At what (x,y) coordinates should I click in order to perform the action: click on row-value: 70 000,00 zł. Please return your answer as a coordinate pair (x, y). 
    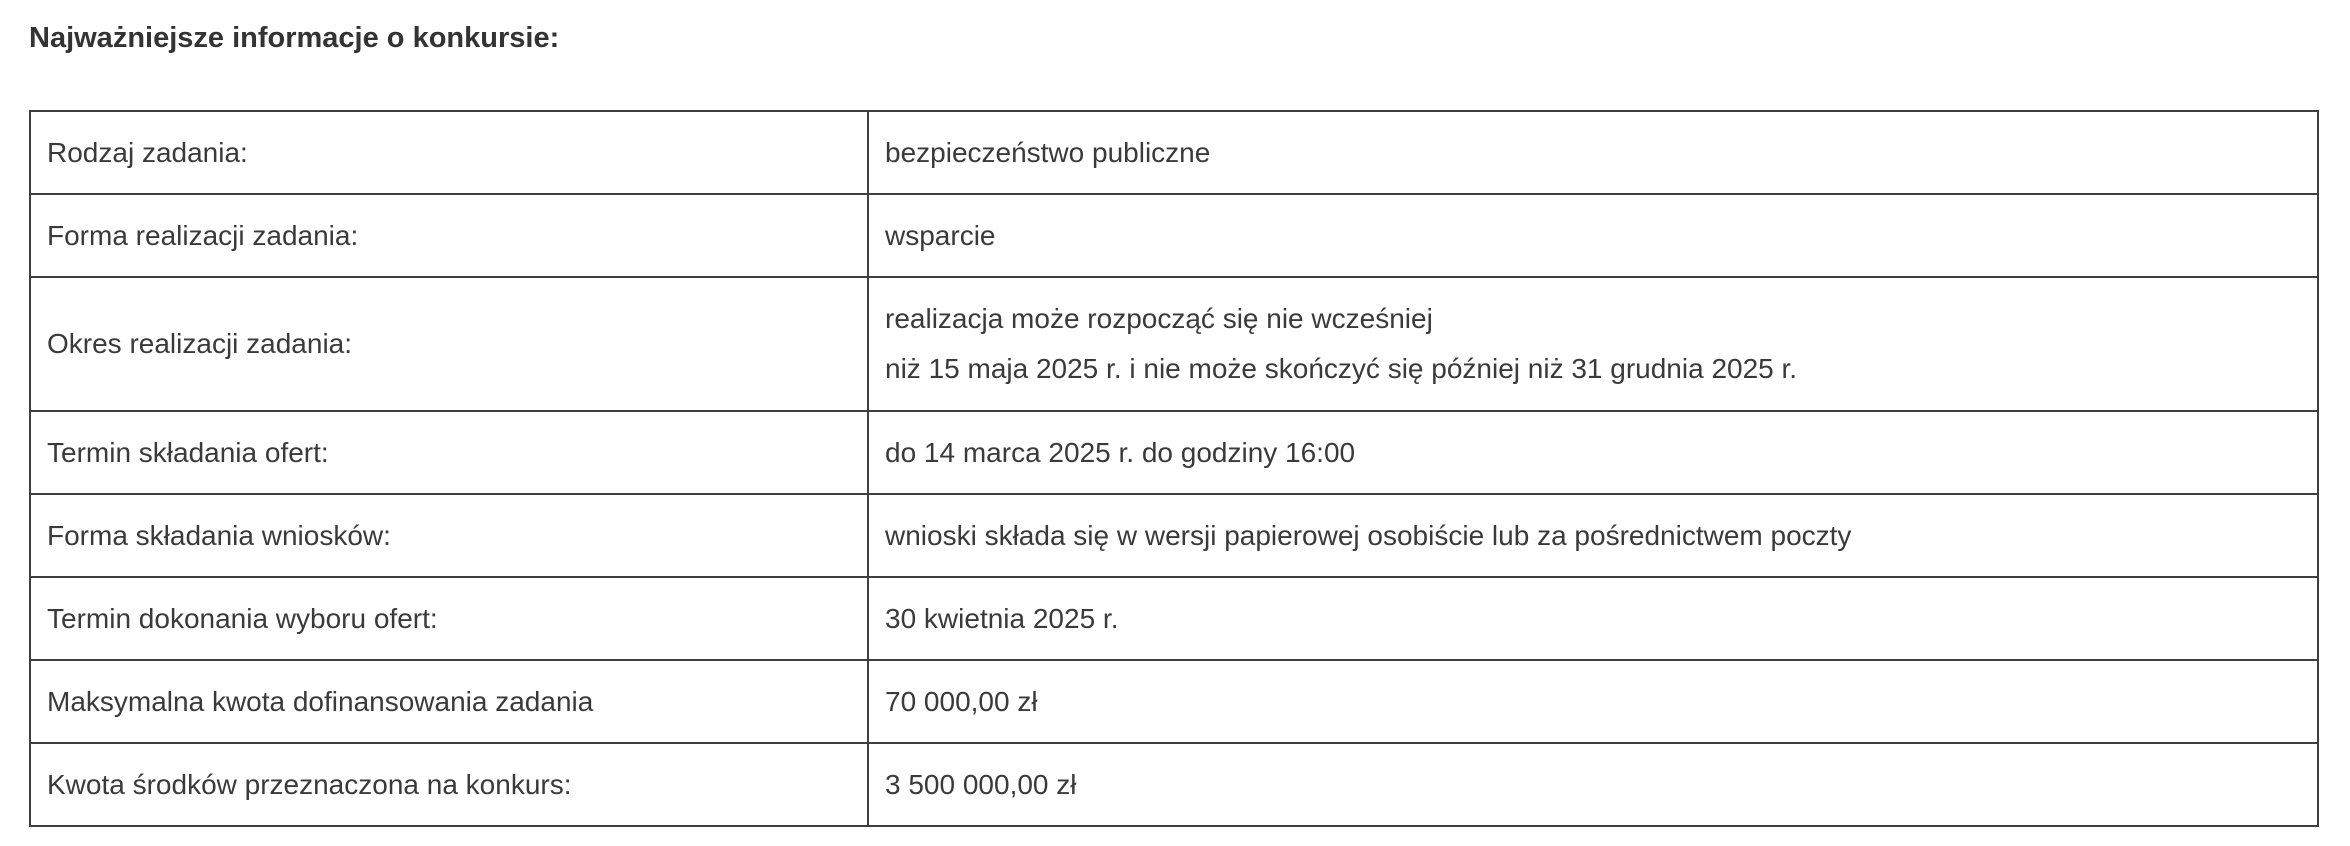
    Looking at the image, I should click on (1593, 701).